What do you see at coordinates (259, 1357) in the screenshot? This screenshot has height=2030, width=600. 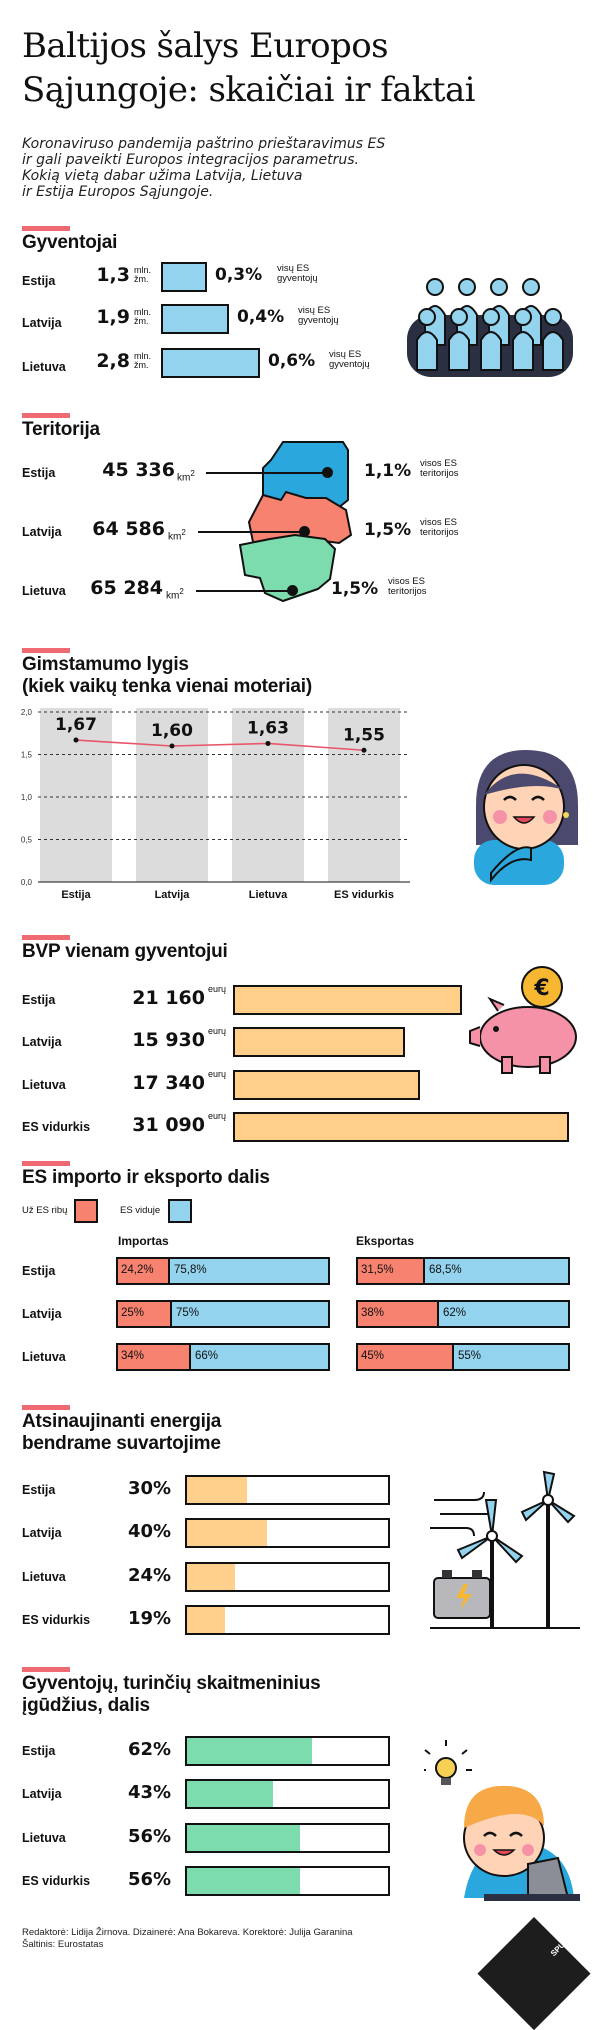 I see `inside-eu-share: 66%` at bounding box center [259, 1357].